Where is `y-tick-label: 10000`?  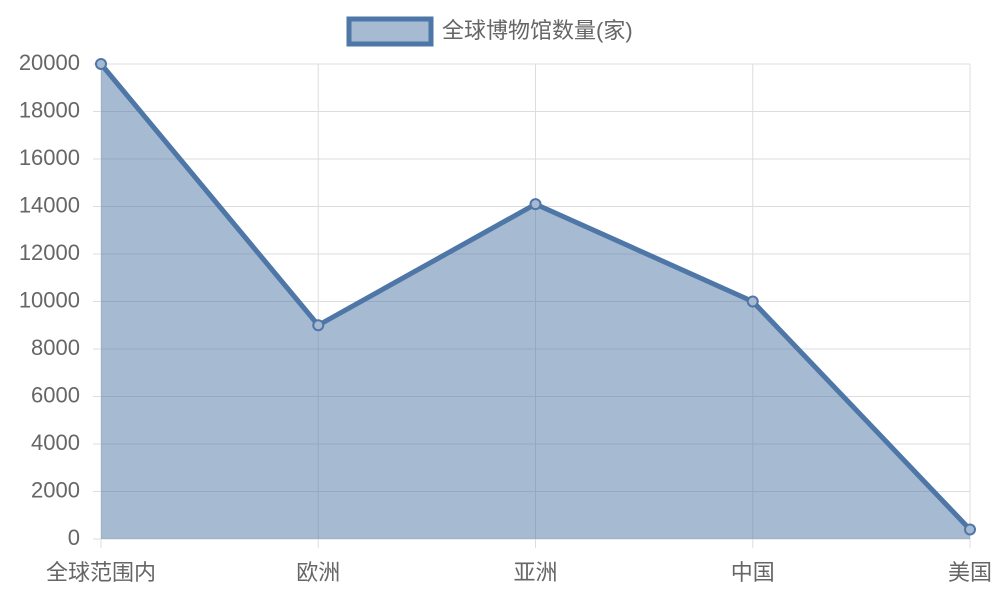
y-tick-label: 10000 is located at coordinates (49, 299).